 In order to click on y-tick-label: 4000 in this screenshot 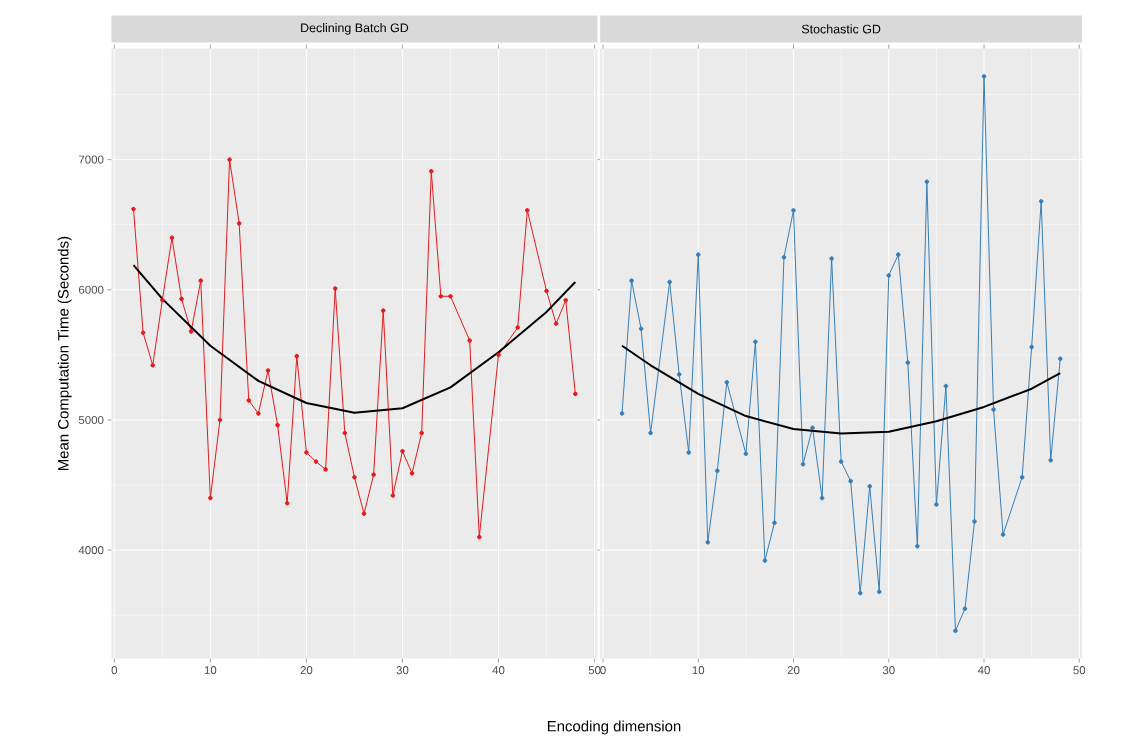, I will do `click(91, 550)`.